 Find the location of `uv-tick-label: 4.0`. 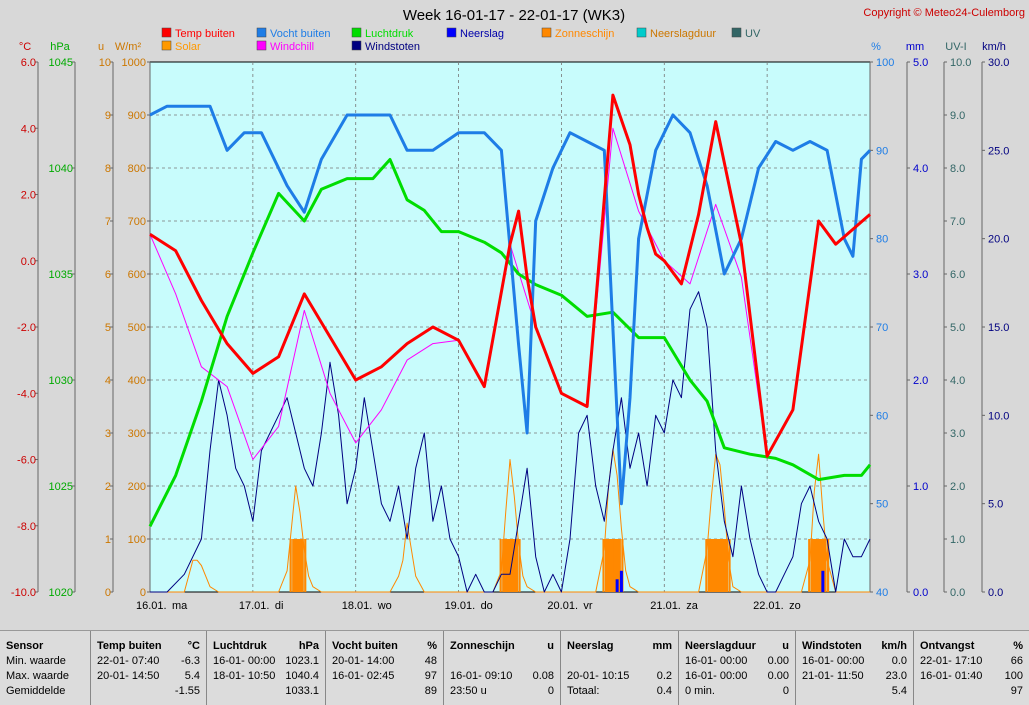

uv-tick-label: 4.0 is located at coordinates (957, 381).